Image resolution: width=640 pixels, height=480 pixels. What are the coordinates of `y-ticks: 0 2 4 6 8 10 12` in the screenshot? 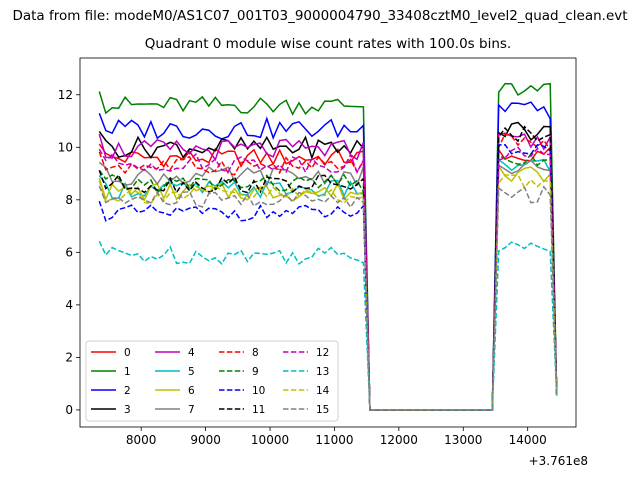 It's located at (69, 252).